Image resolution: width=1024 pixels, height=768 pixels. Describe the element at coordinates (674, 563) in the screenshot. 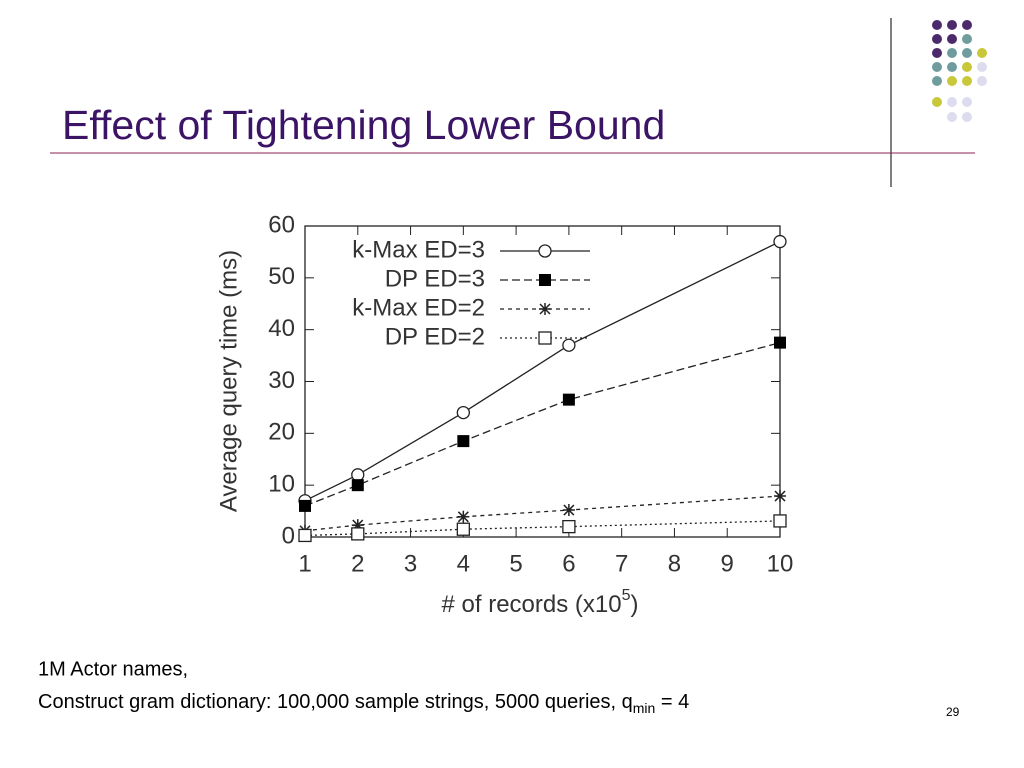

I see `x-tick-label: 8` at that location.